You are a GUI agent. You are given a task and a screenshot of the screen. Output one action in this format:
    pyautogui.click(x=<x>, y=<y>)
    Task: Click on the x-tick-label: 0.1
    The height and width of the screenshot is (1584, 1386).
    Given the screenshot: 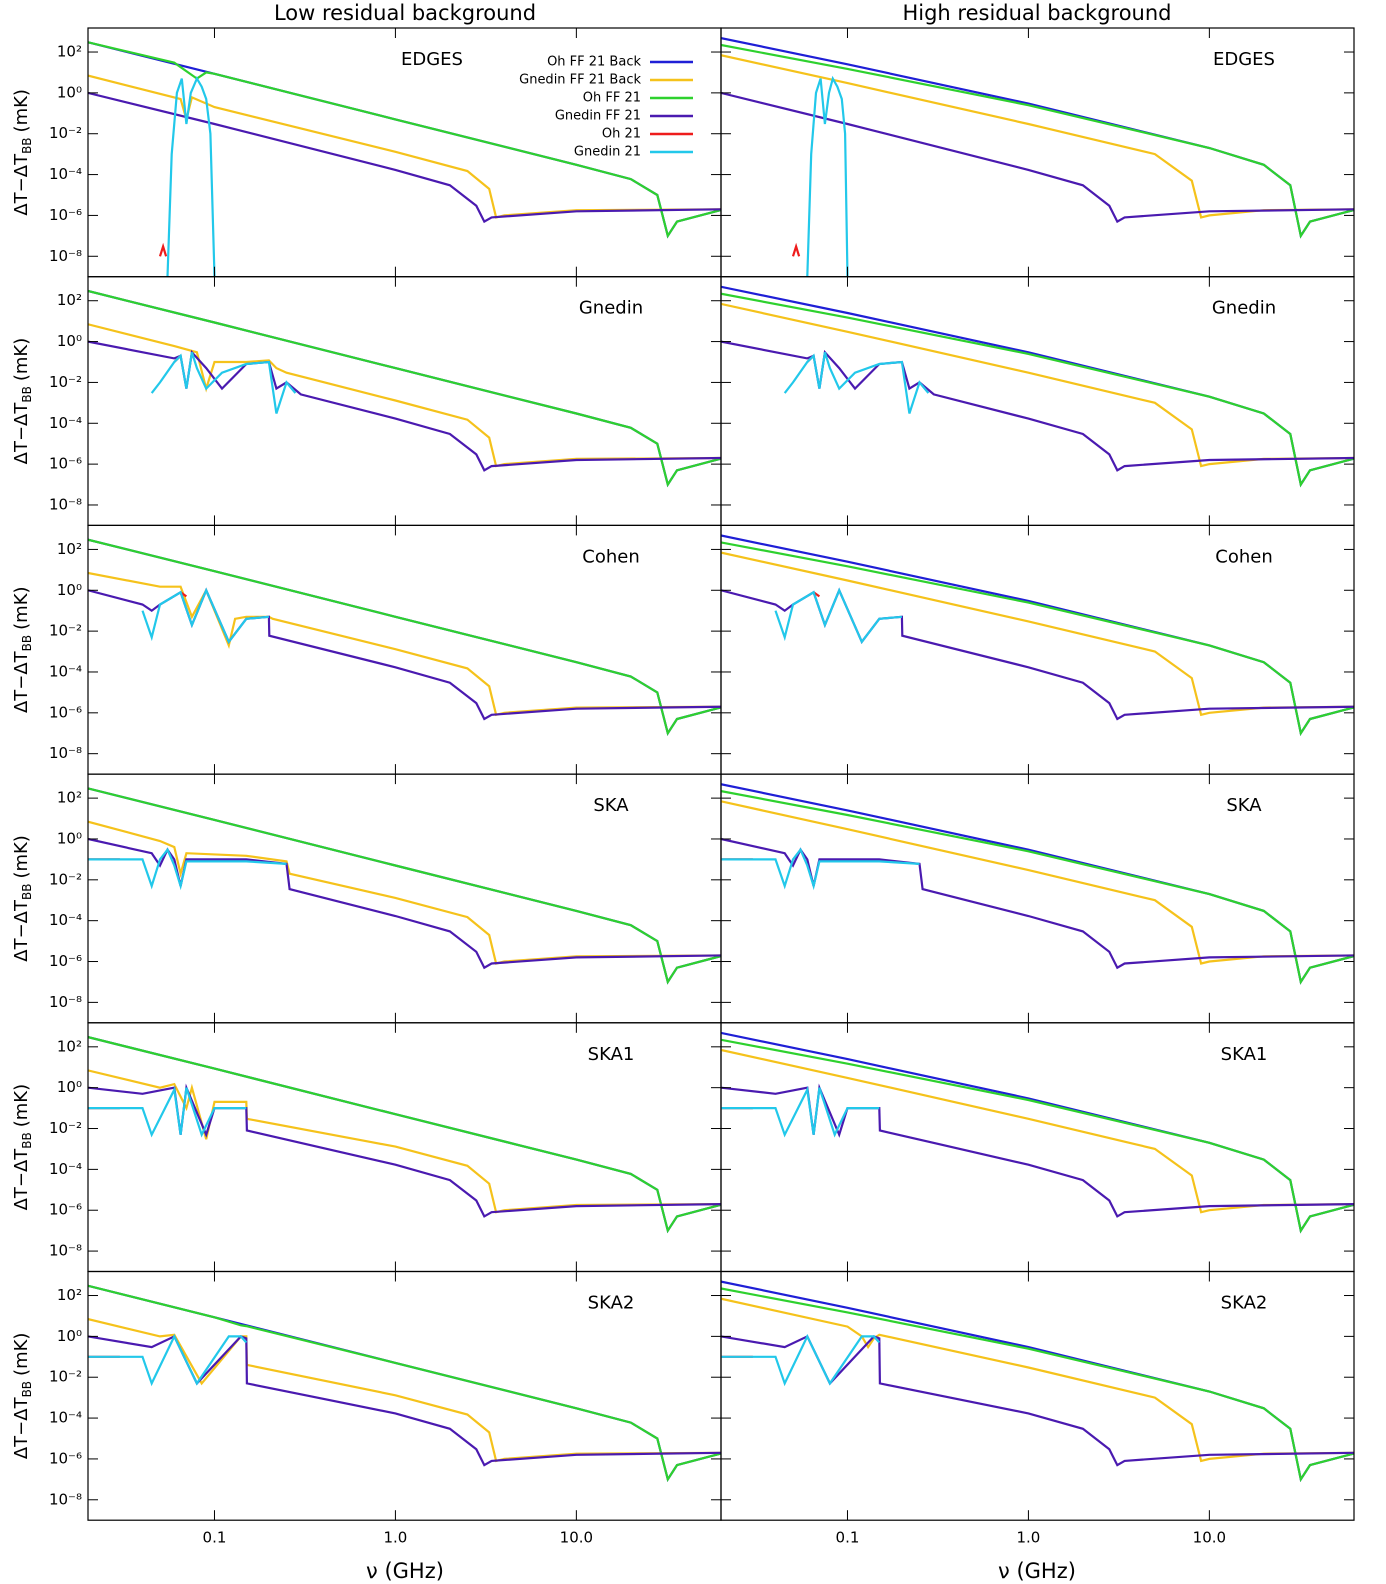 What is the action you would take?
    pyautogui.click(x=215, y=1538)
    